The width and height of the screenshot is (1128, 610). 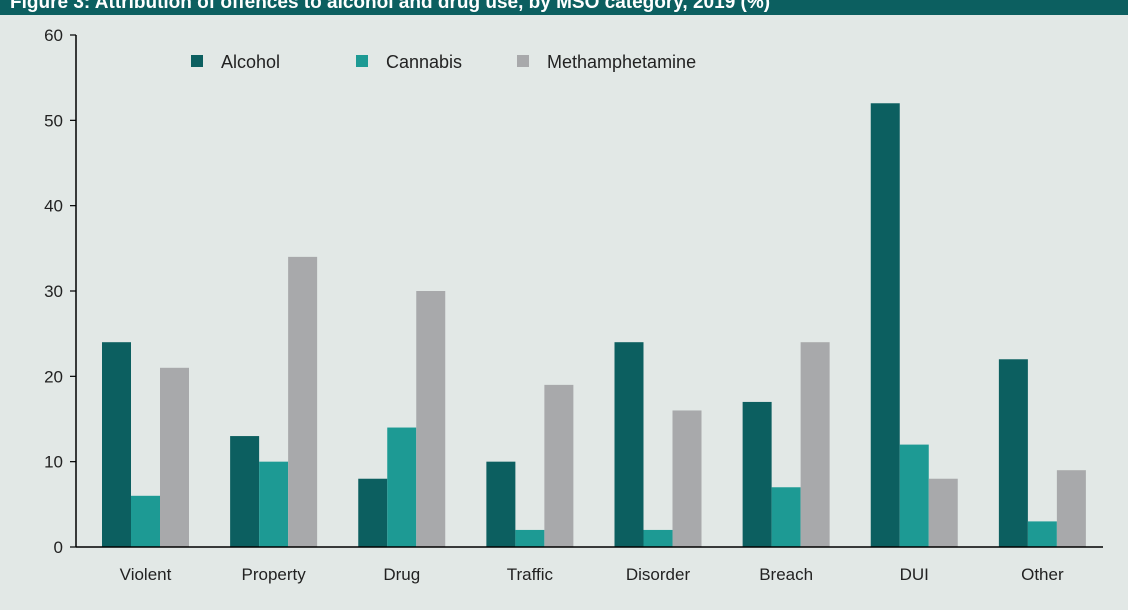 I want to click on bar-cannabis-traffic, so click(x=530, y=538).